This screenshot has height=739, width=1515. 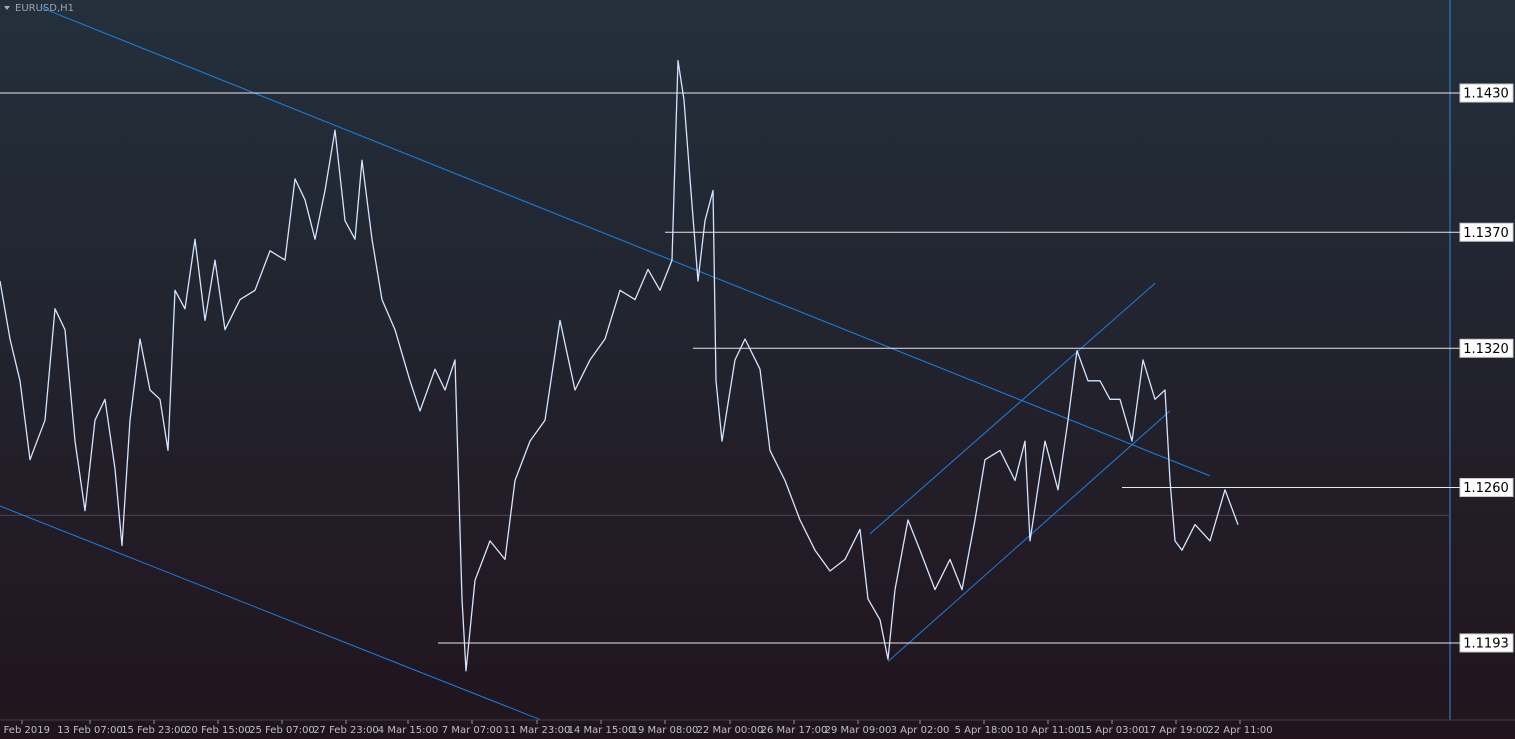 What do you see at coordinates (154, 730) in the screenshot?
I see `x-tick-label: 15 Feb 23:00` at bounding box center [154, 730].